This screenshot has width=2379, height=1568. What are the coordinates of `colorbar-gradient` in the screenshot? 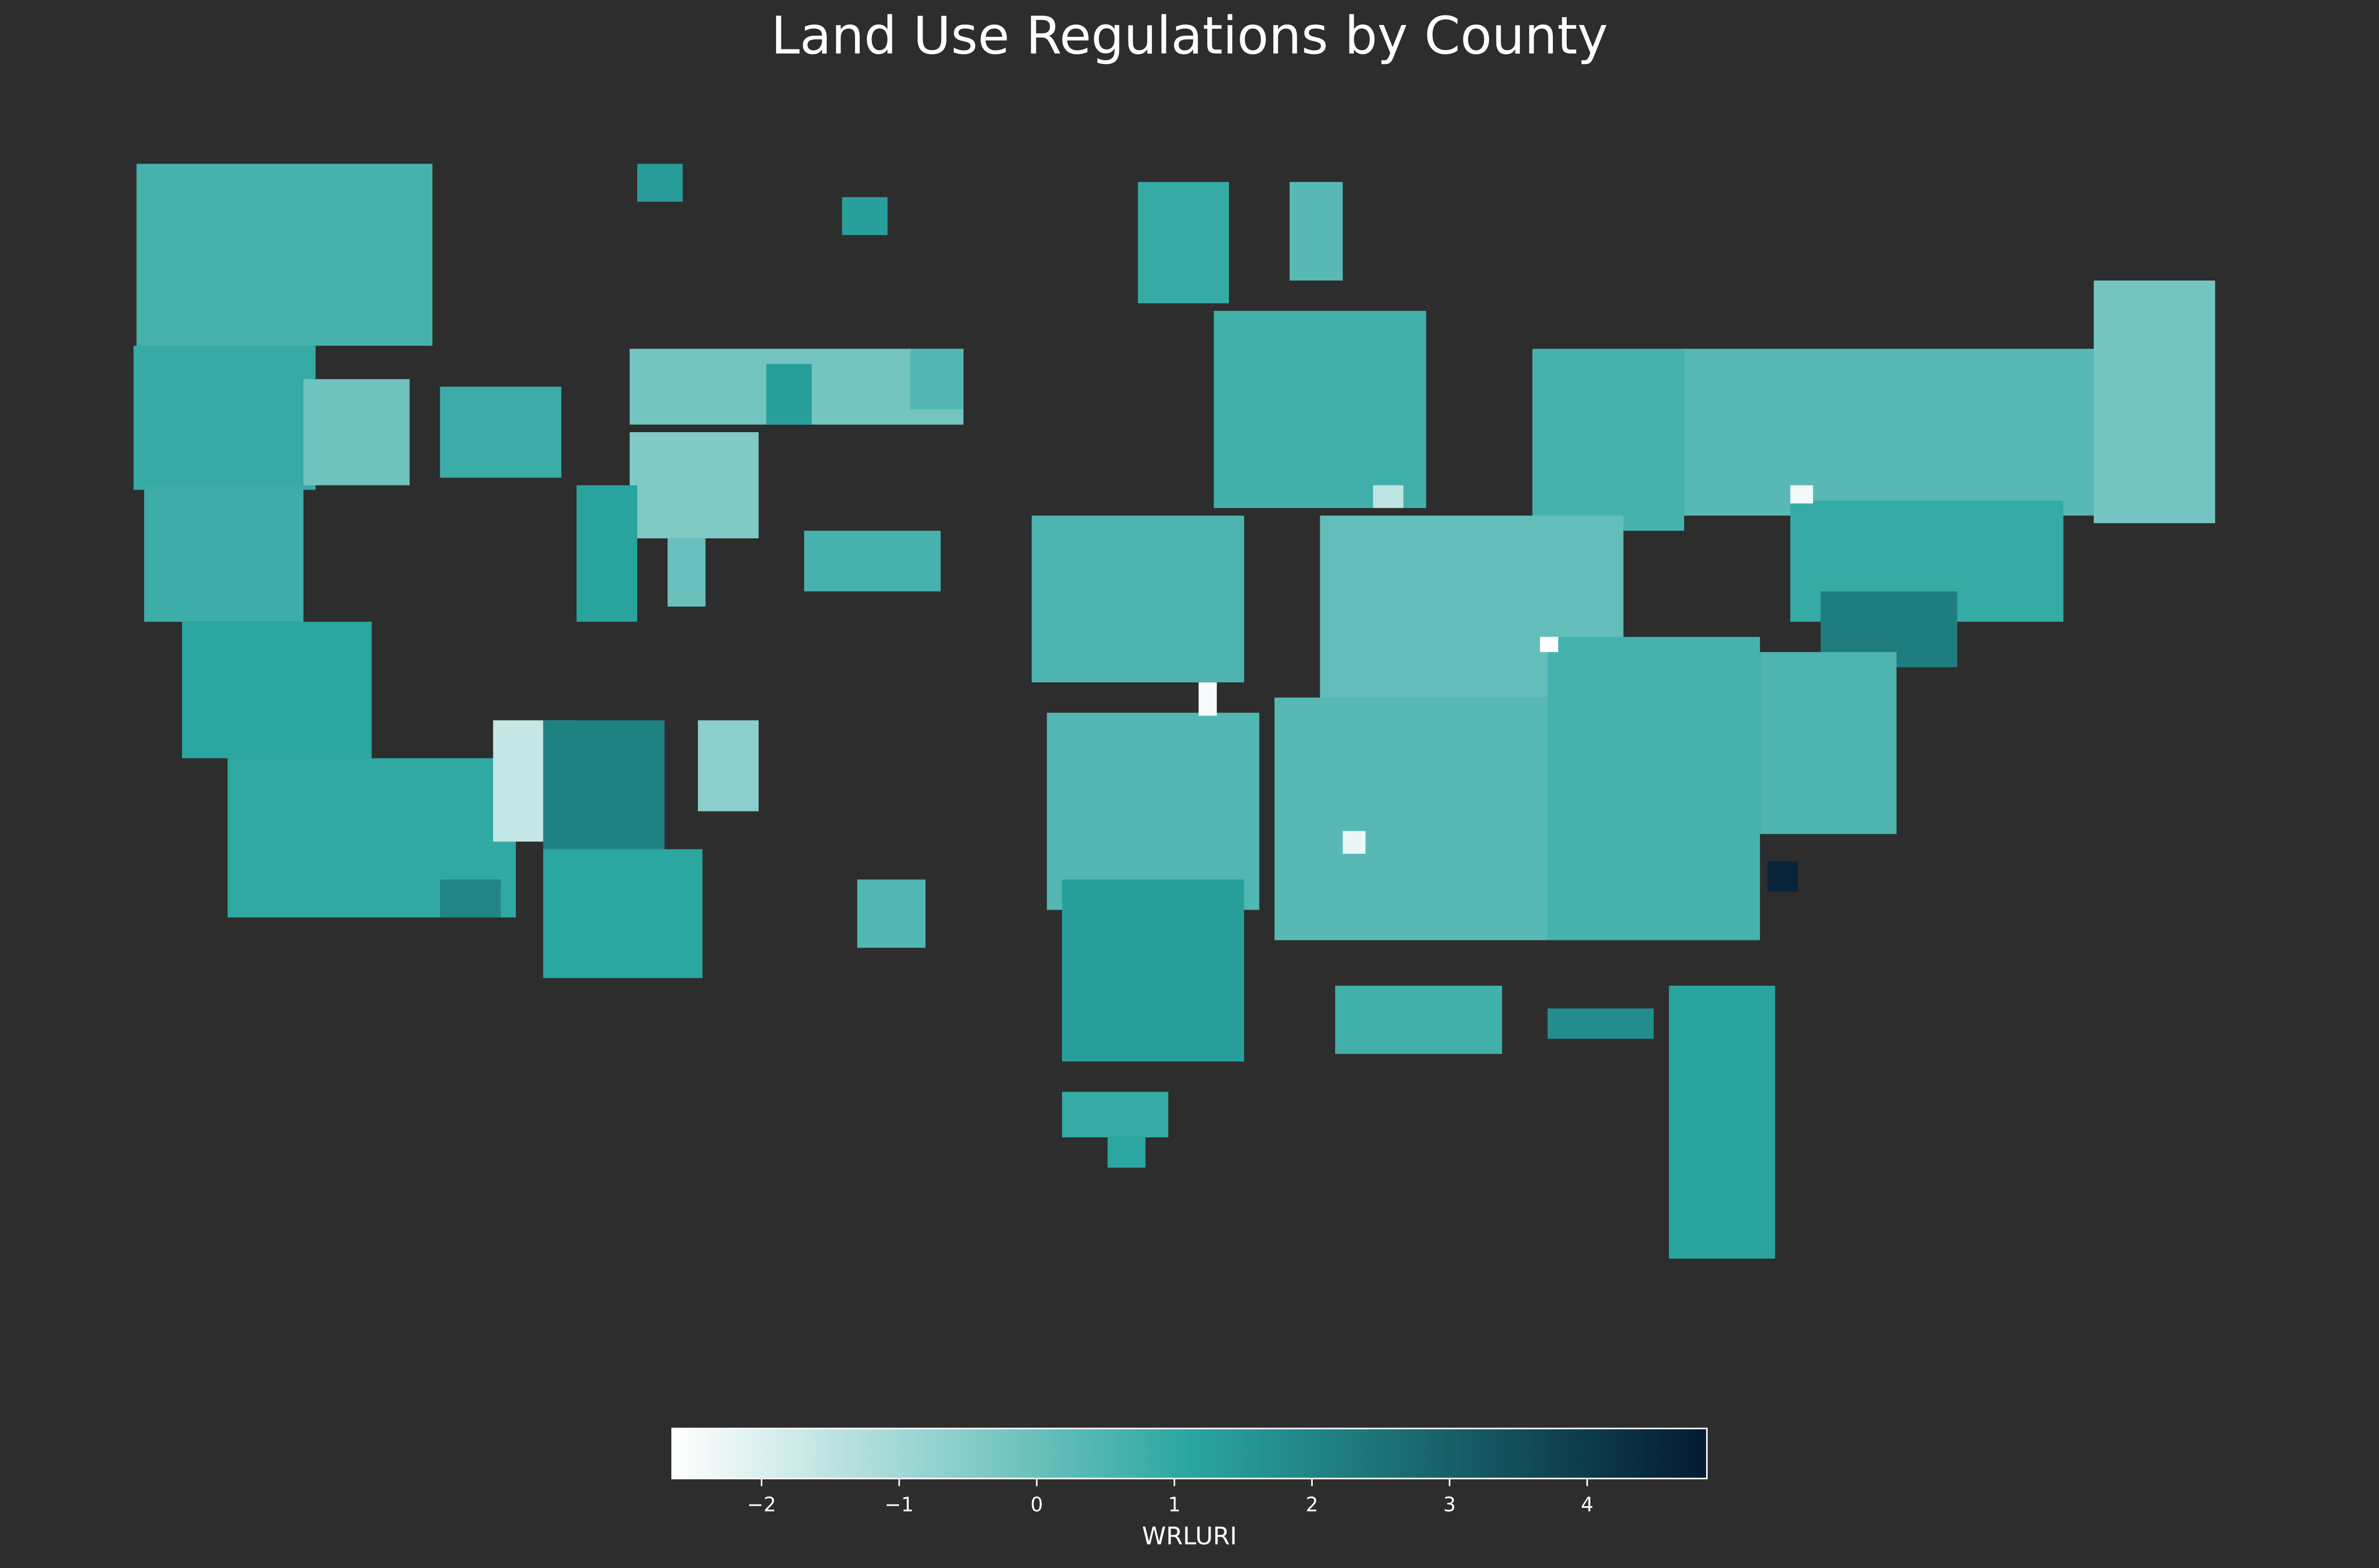 It's located at (1189, 1453).